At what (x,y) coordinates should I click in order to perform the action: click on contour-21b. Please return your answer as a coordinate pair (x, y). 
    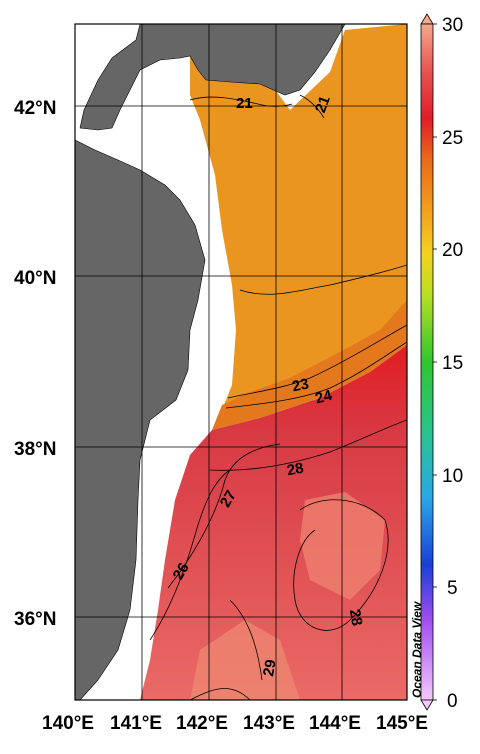
    Looking at the image, I should click on (312, 106).